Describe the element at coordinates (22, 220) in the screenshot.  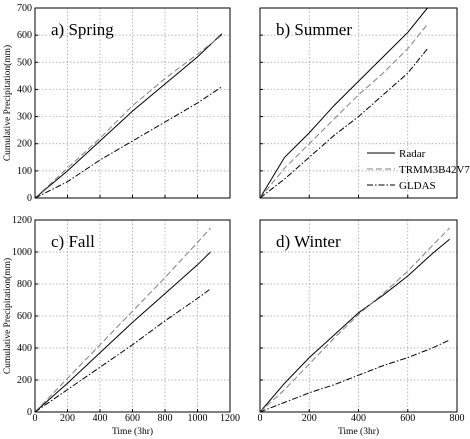
I see `y-tick-label: 1200` at that location.